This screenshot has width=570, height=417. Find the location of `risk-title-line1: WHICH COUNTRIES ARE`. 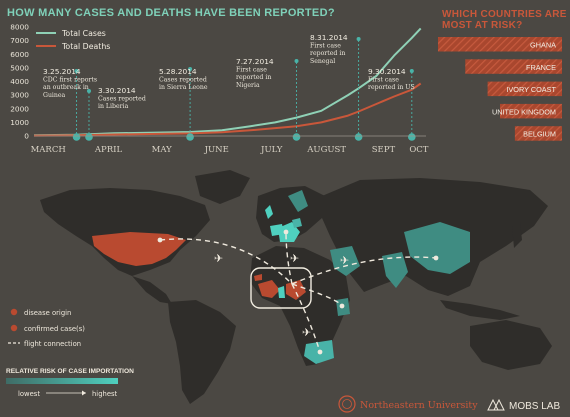

risk-title-line1: WHICH COUNTRIES ARE is located at coordinates (504, 14).